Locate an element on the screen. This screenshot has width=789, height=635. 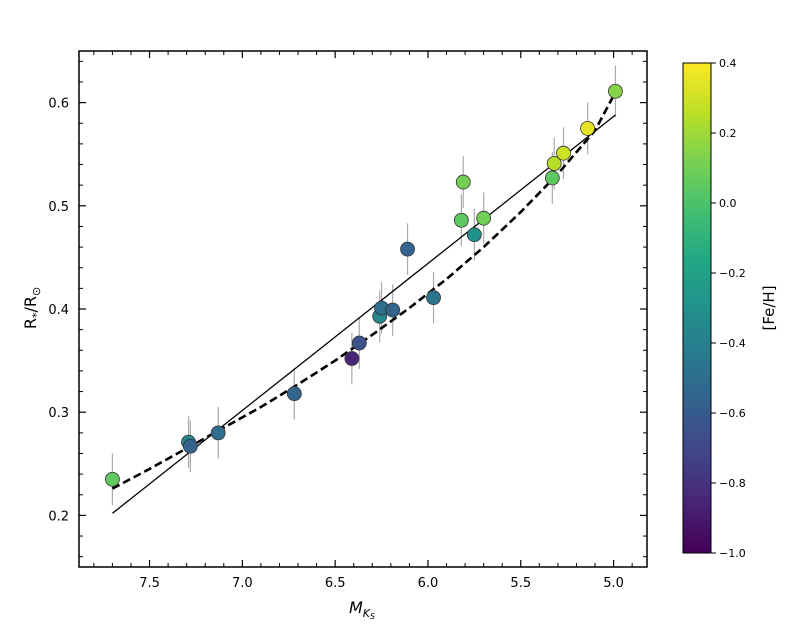
x-axis-label-base: M is located at coordinates (356, 607).